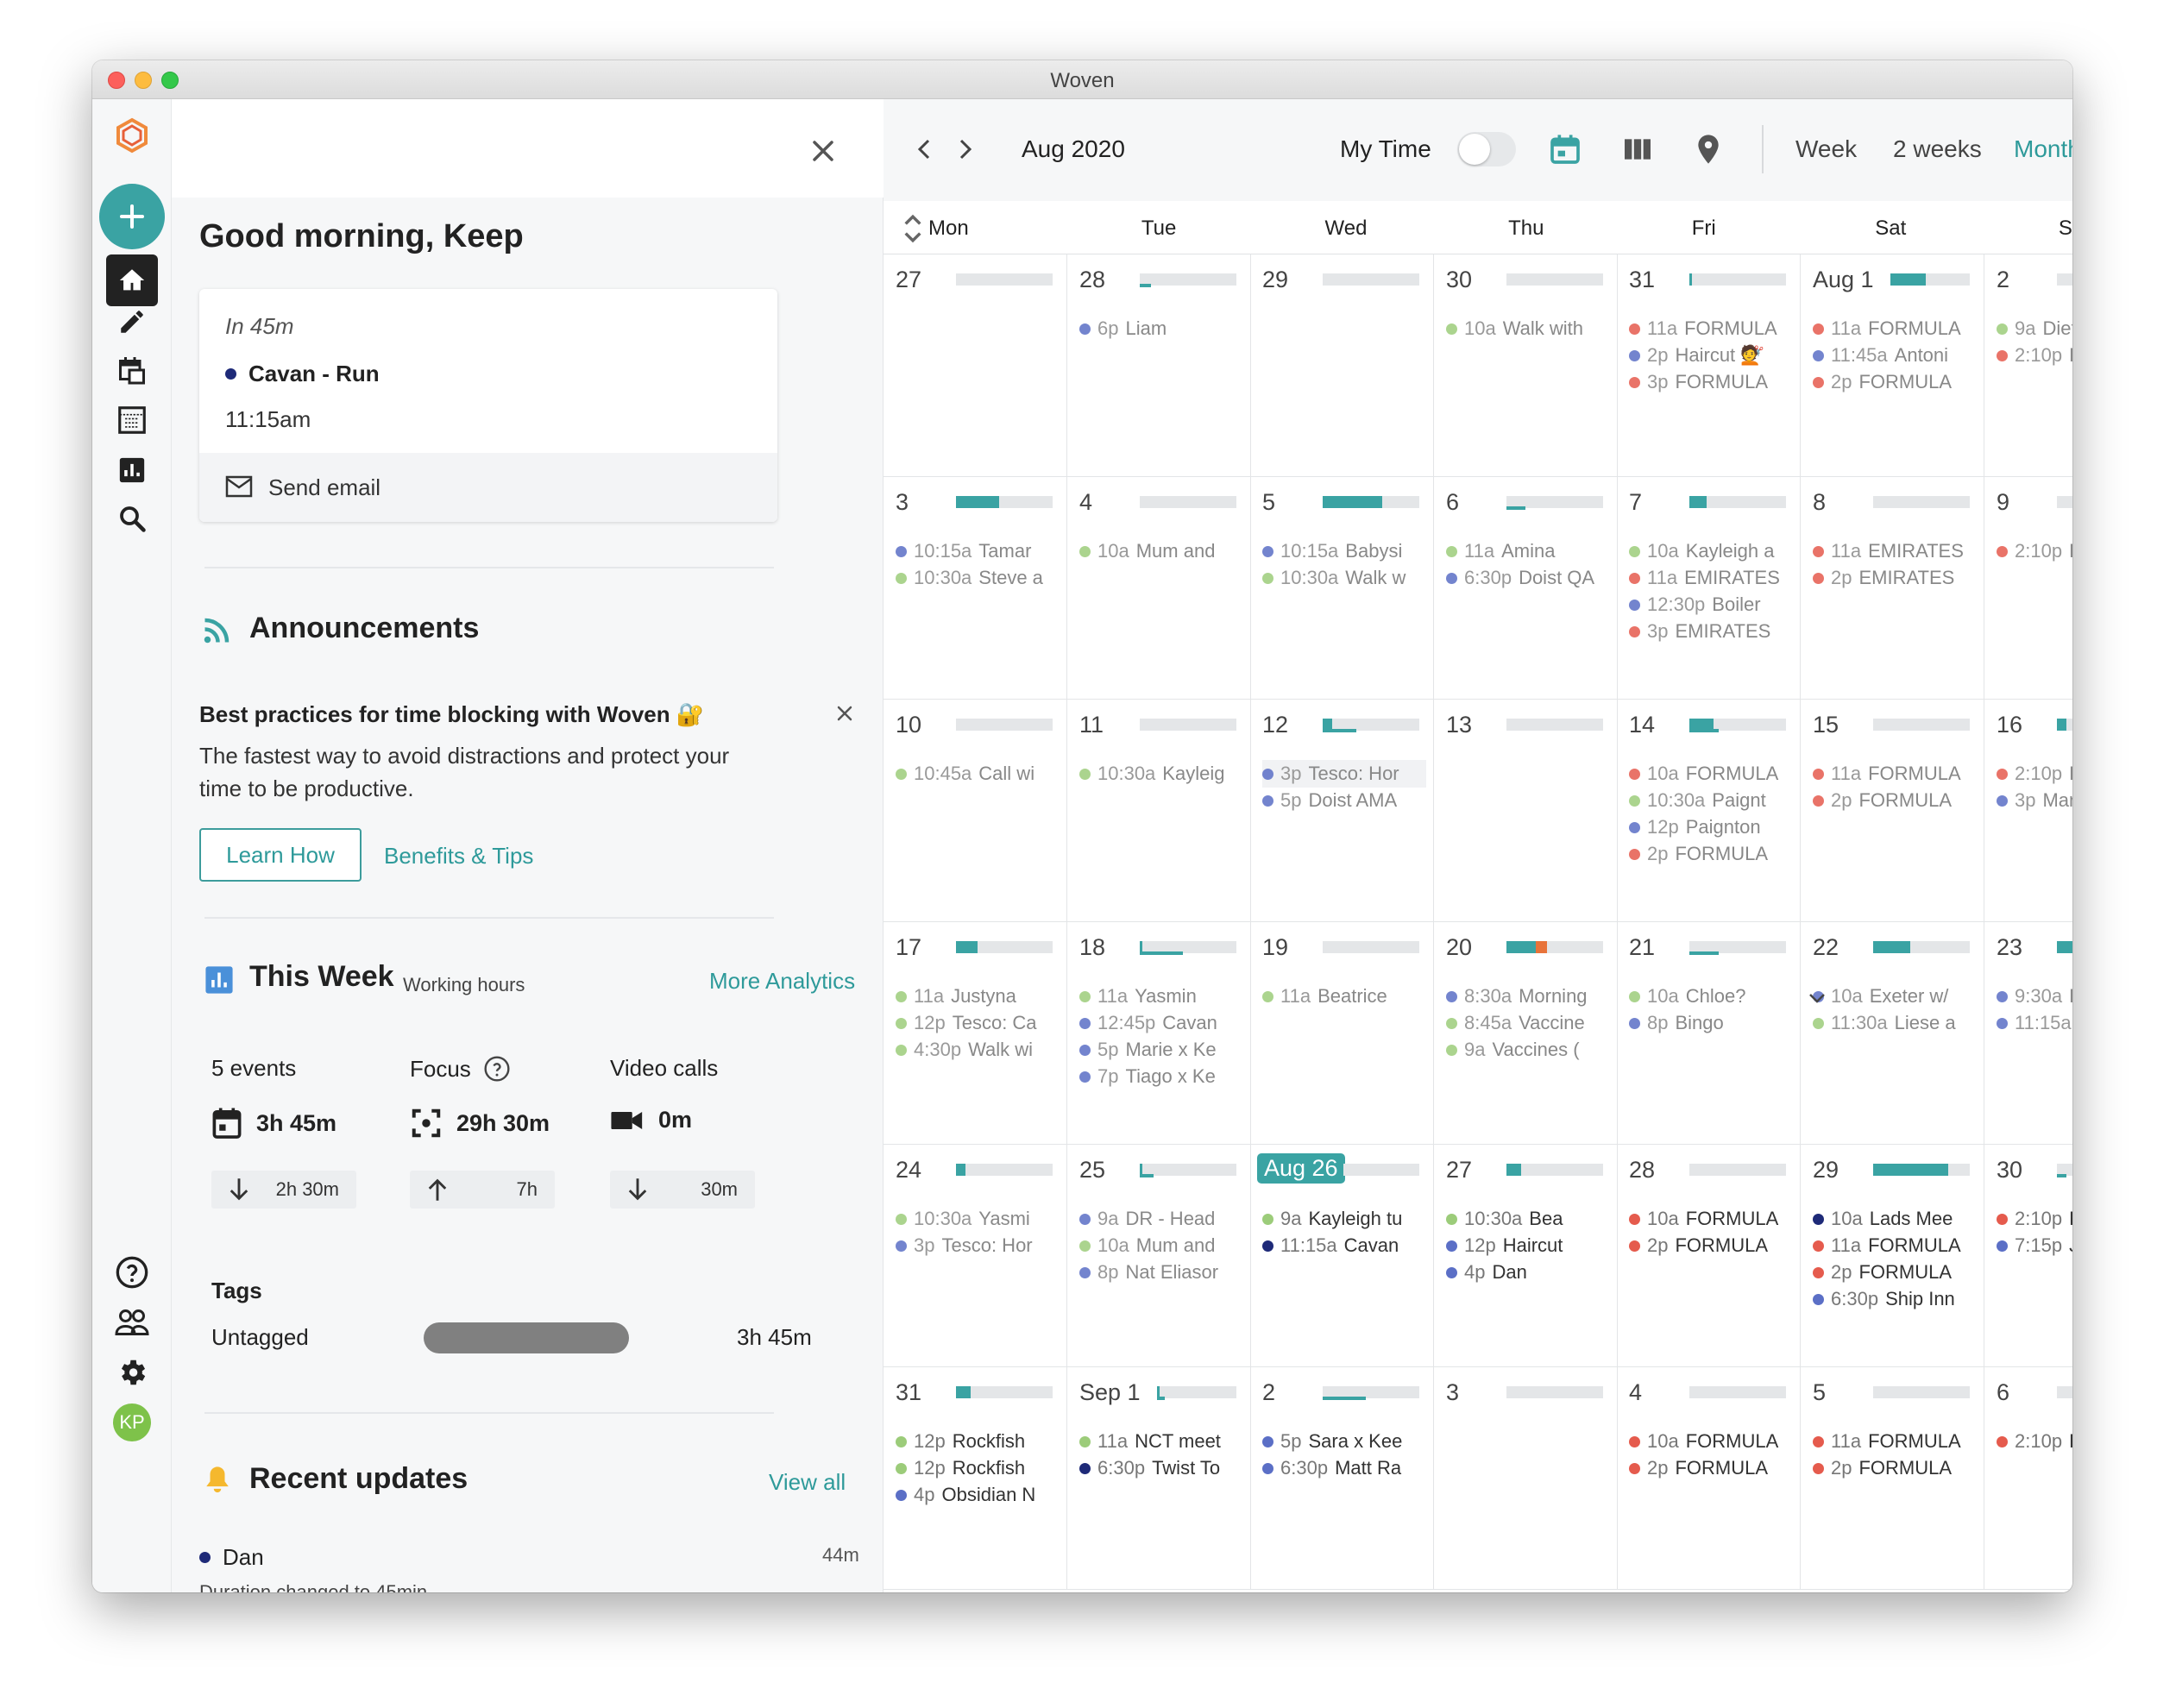  What do you see at coordinates (975, 811) in the screenshot?
I see `day-cell: 10 10:45a Call wi` at bounding box center [975, 811].